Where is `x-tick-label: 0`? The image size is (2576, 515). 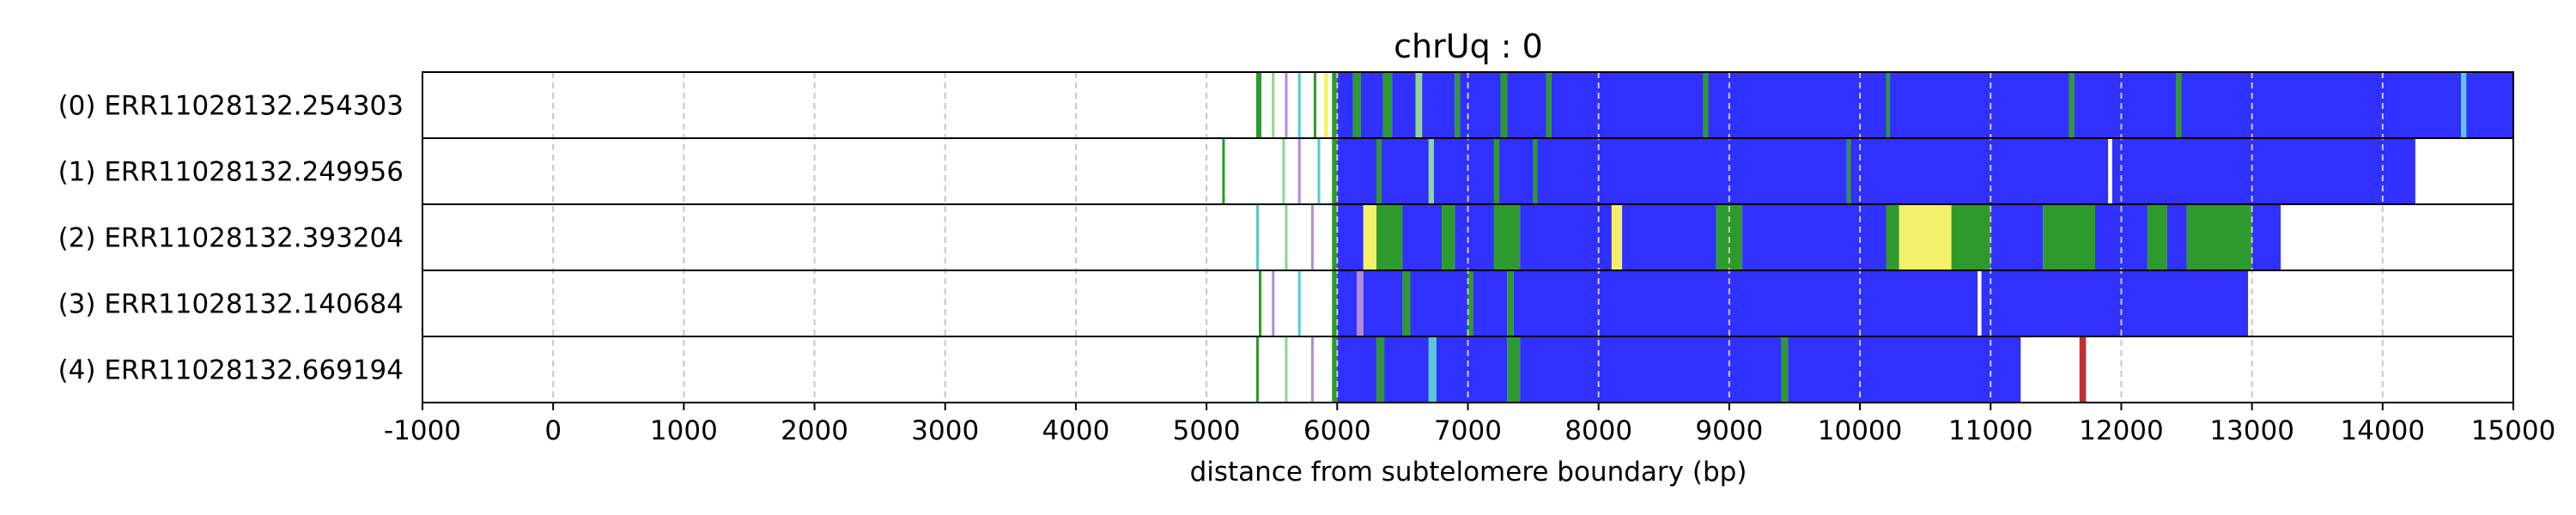
x-tick-label: 0 is located at coordinates (553, 430).